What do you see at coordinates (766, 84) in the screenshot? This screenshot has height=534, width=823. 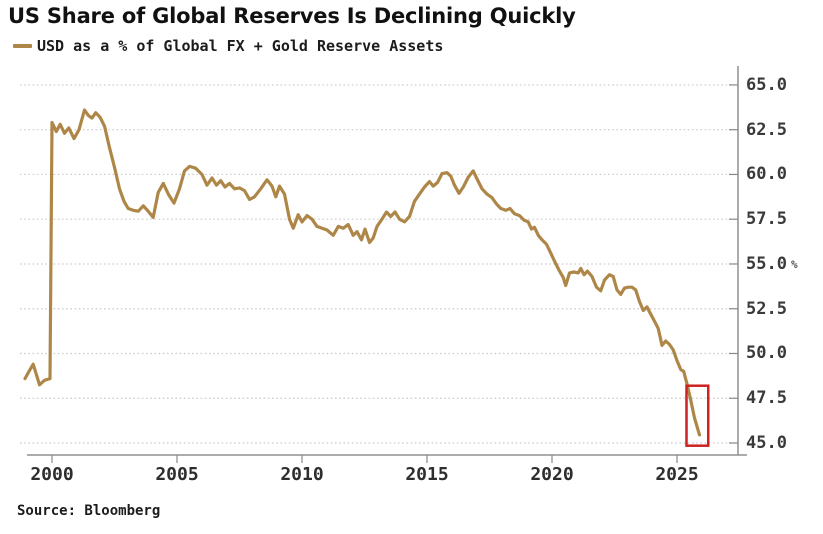 I see `y-tick-label: 65.0` at bounding box center [766, 84].